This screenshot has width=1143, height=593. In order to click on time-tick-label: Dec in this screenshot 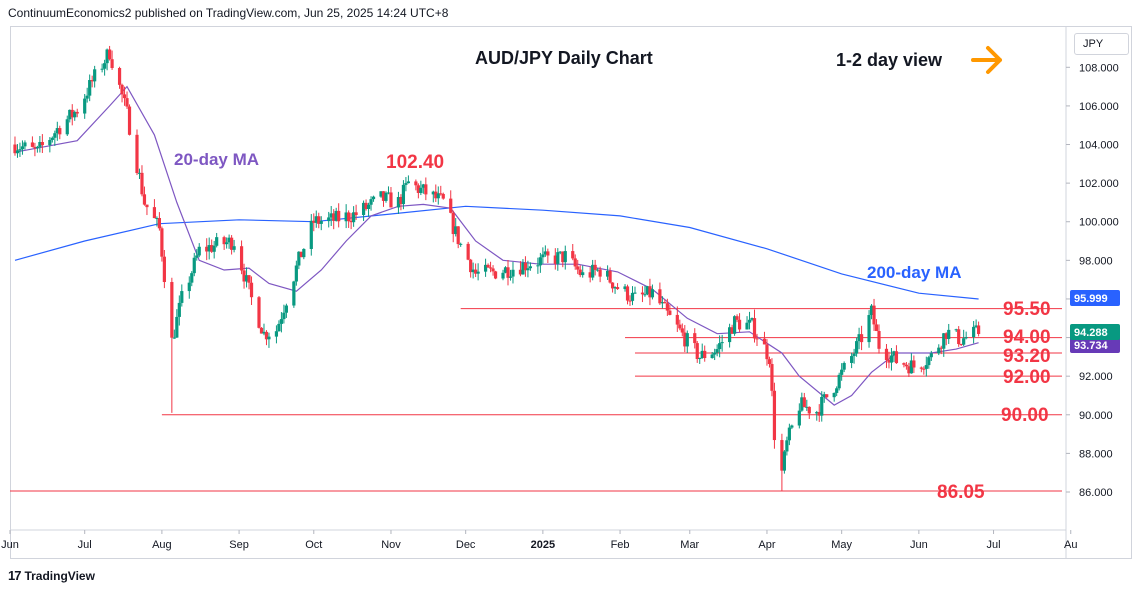, I will do `click(466, 545)`.